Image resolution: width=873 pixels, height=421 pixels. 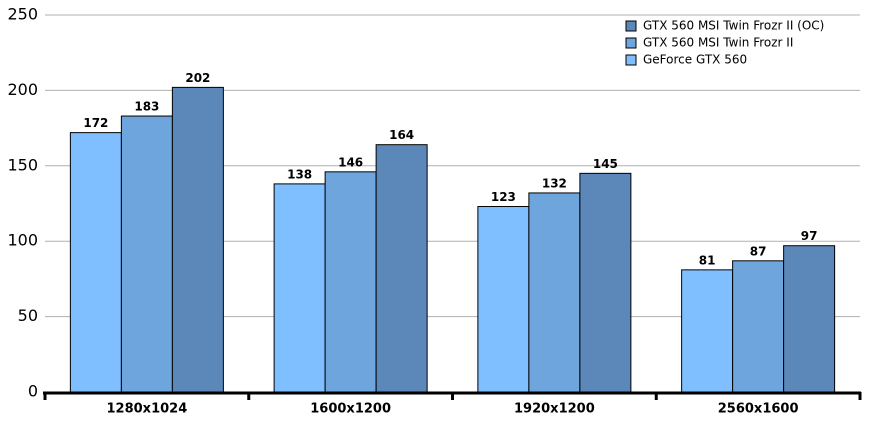 What do you see at coordinates (758, 251) in the screenshot?
I see `value-label: 87` at bounding box center [758, 251].